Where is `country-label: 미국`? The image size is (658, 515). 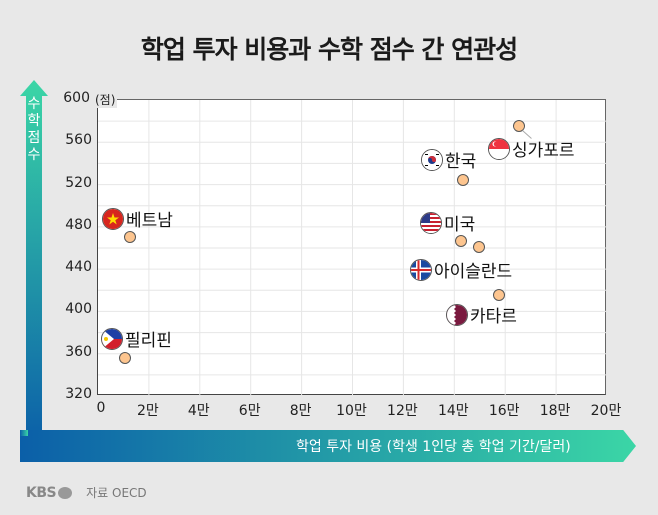 country-label: 미국 is located at coordinates (447, 222).